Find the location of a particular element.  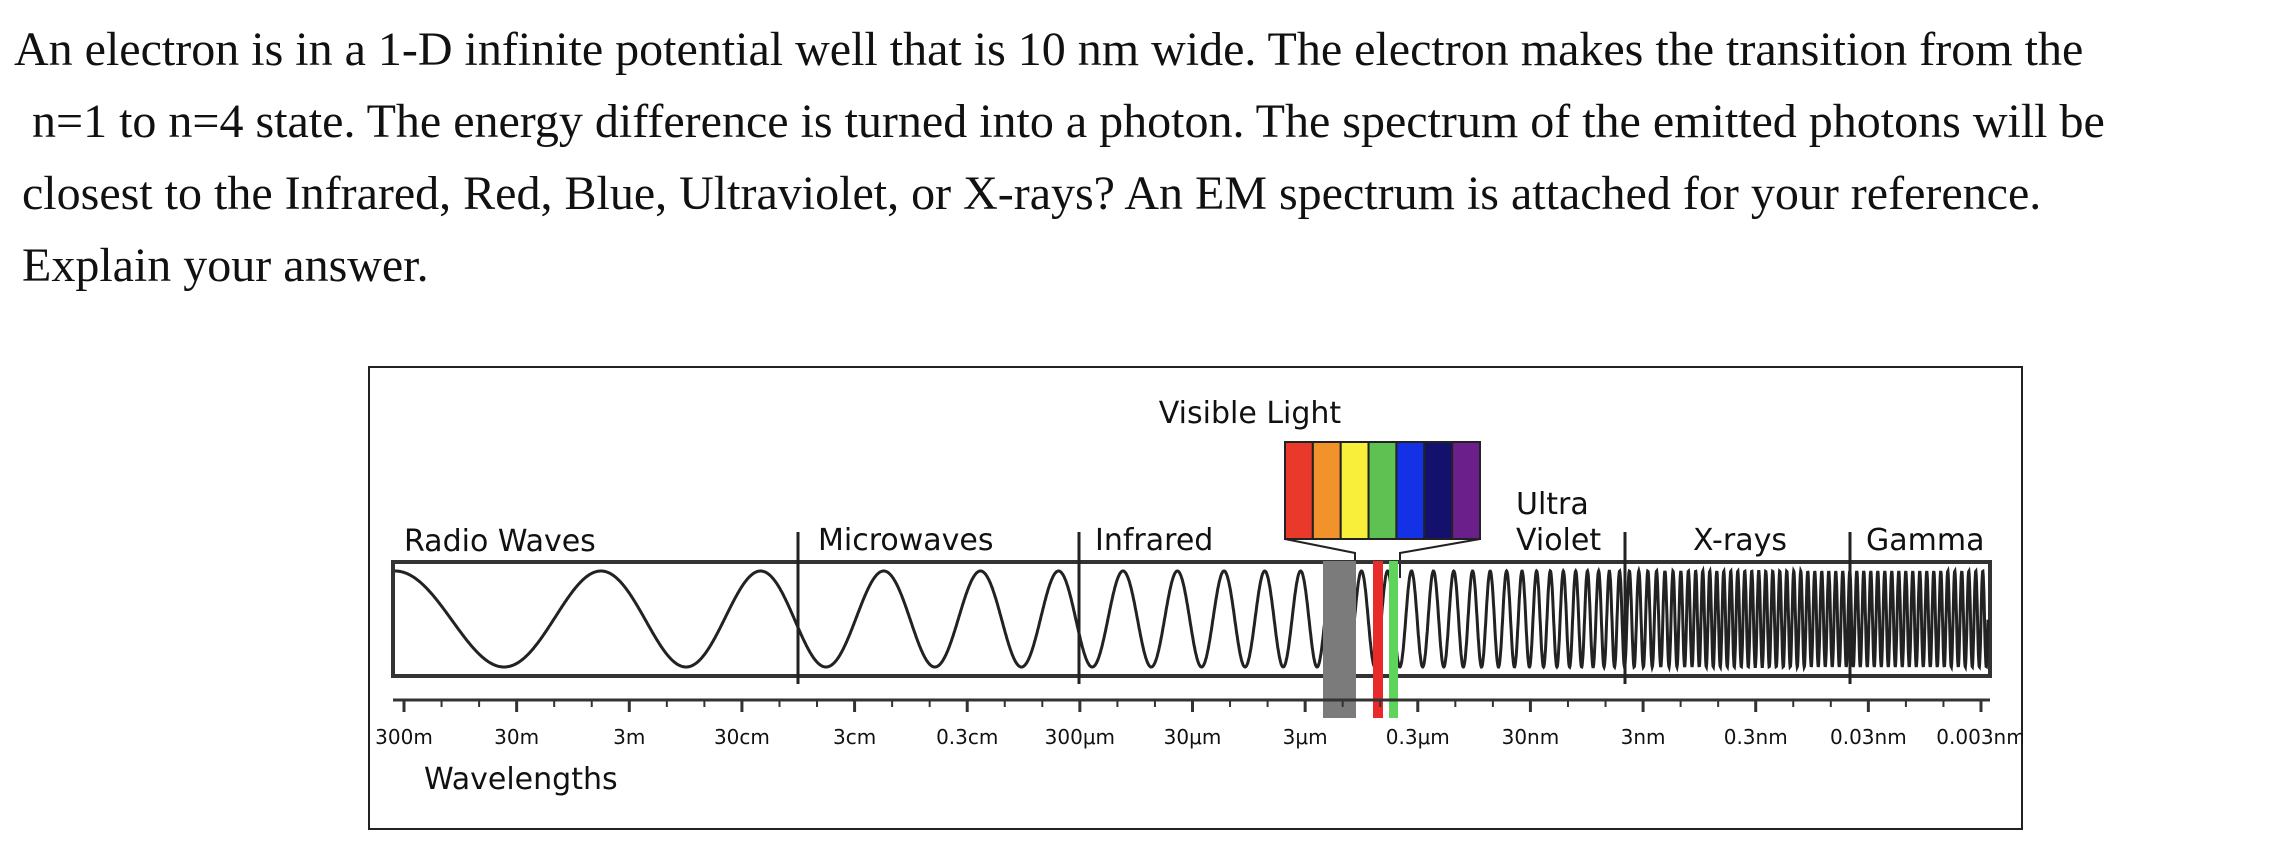

tick-label: 0.3nm is located at coordinates (1756, 737).